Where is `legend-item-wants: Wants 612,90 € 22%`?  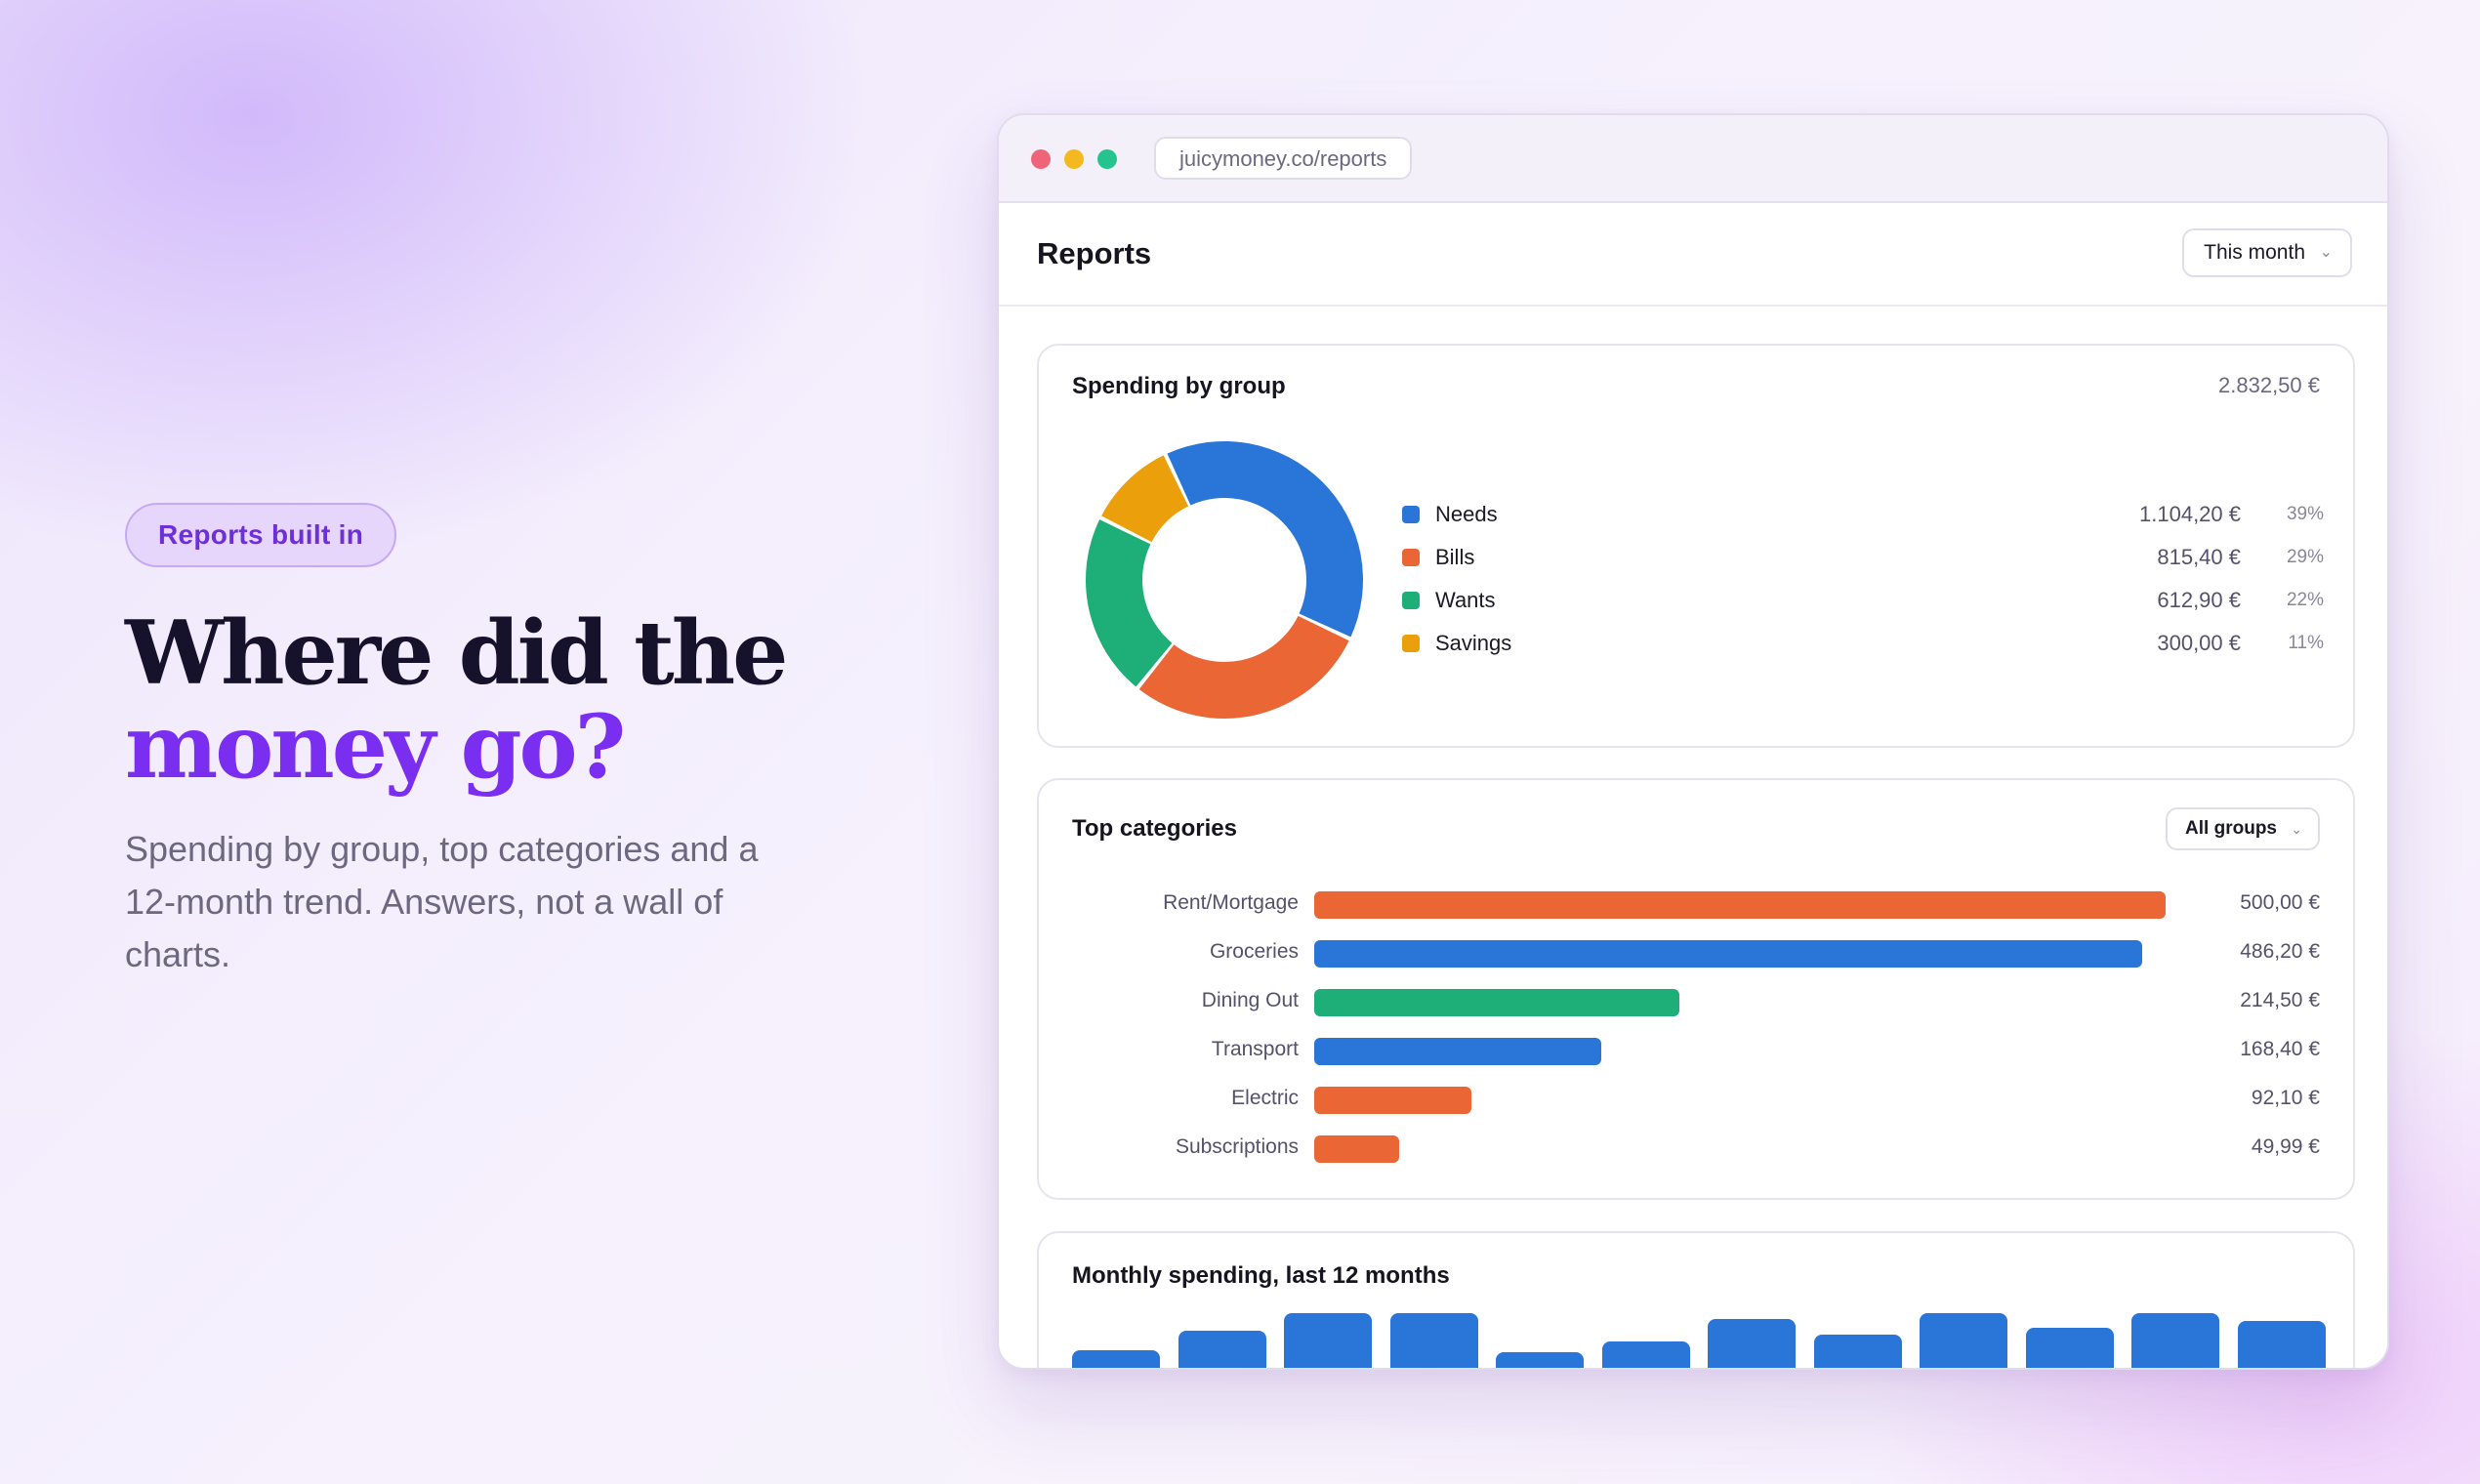
legend-item-wants: Wants 612,90 € 22% is located at coordinates (1863, 602).